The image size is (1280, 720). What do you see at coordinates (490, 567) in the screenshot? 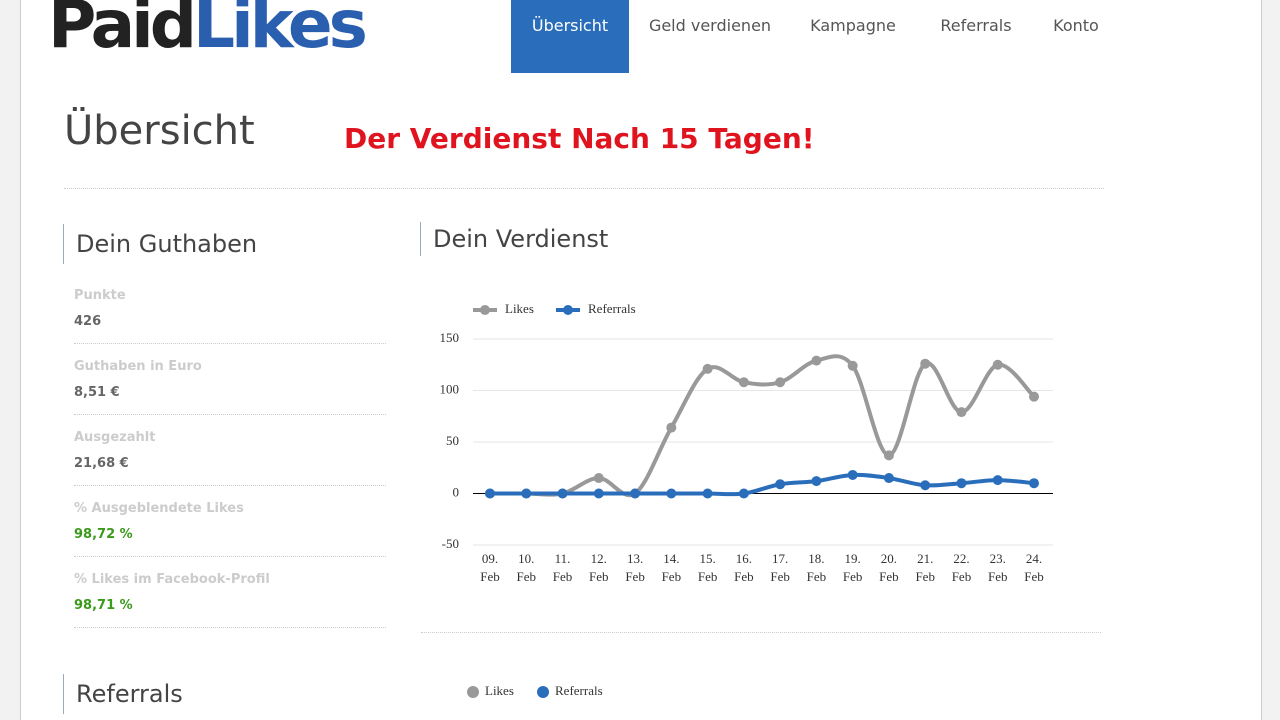
I see `x-tick-label: 09. Feb` at bounding box center [490, 567].